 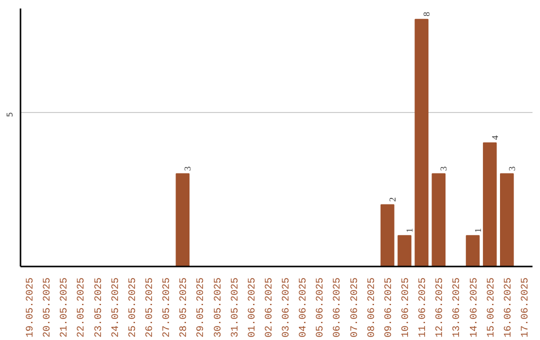 What do you see at coordinates (82, 307) in the screenshot?
I see `x-tick-label: 22.05.2025` at bounding box center [82, 307].